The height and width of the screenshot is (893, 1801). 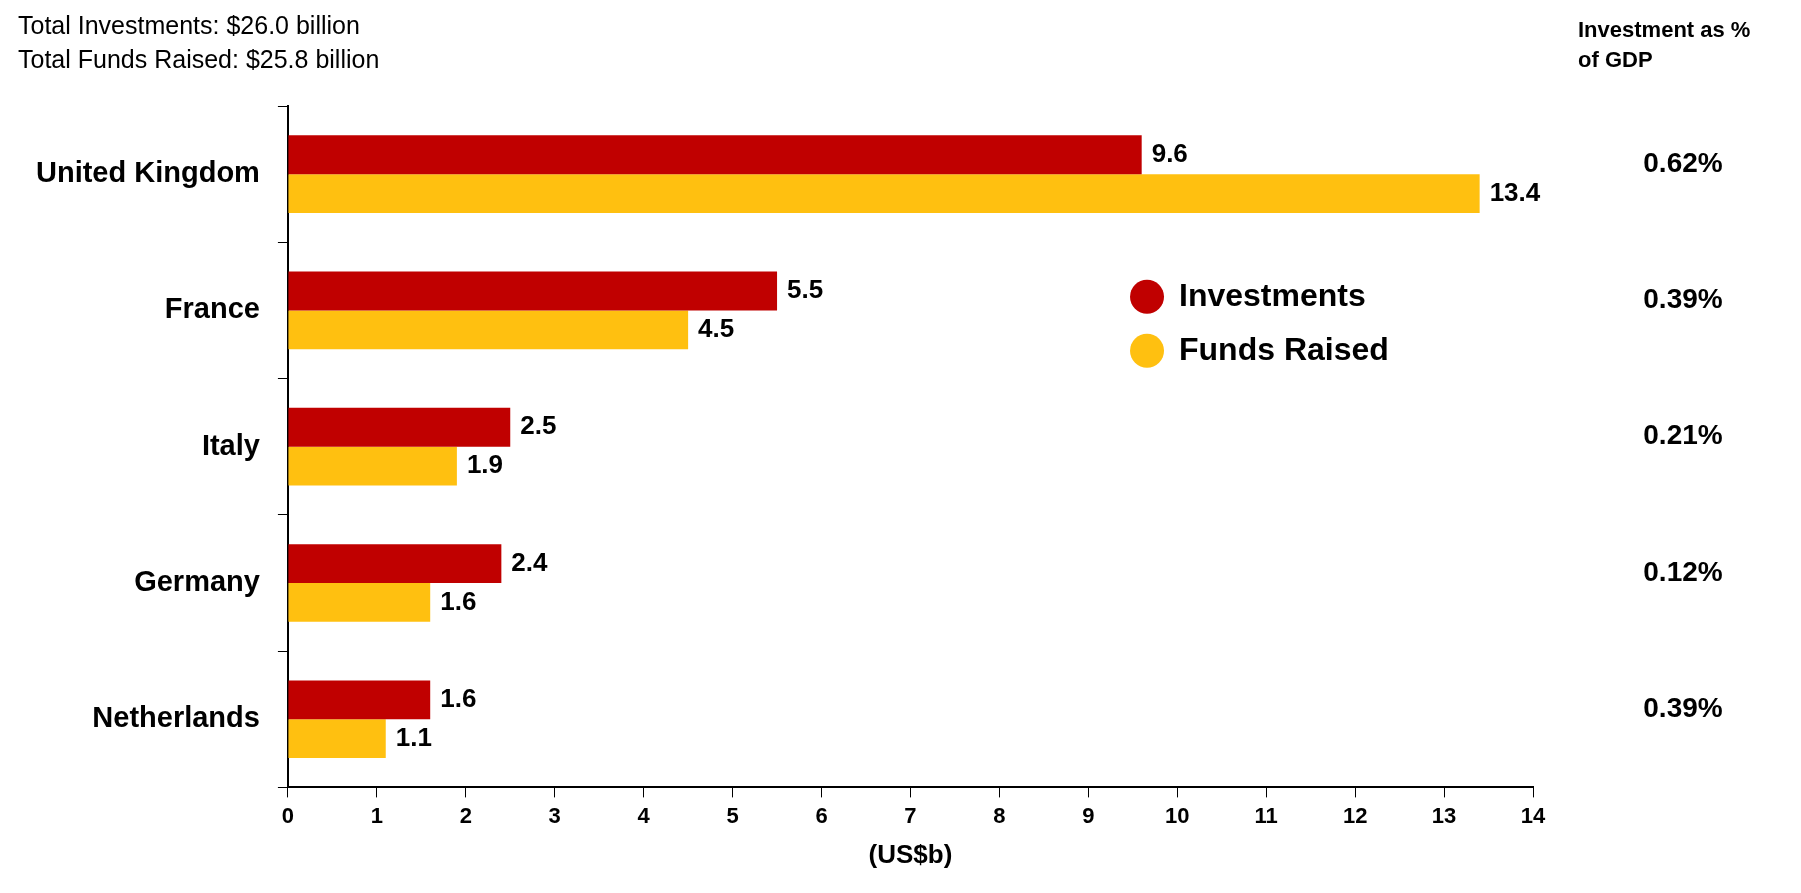 What do you see at coordinates (538, 425) in the screenshot?
I see `data-label: 2.5` at bounding box center [538, 425].